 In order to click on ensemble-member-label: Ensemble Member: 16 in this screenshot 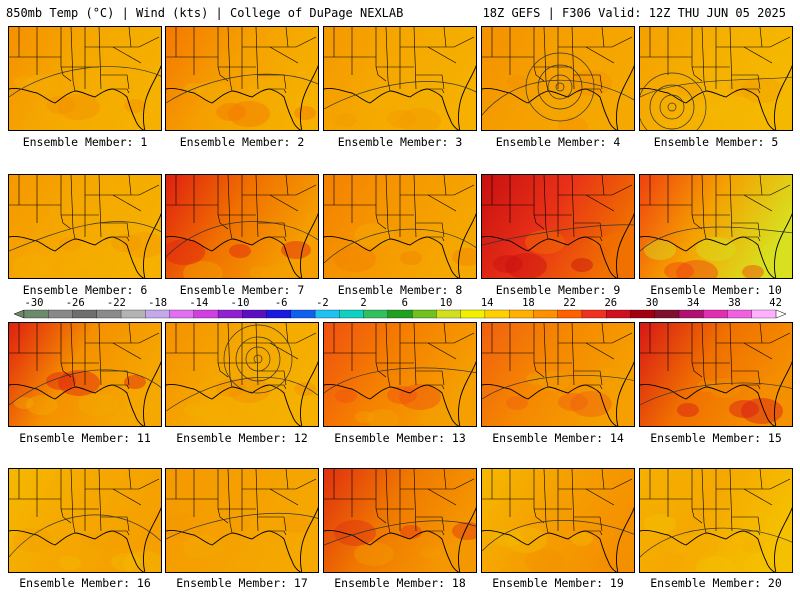, I will do `click(85, 583)`.